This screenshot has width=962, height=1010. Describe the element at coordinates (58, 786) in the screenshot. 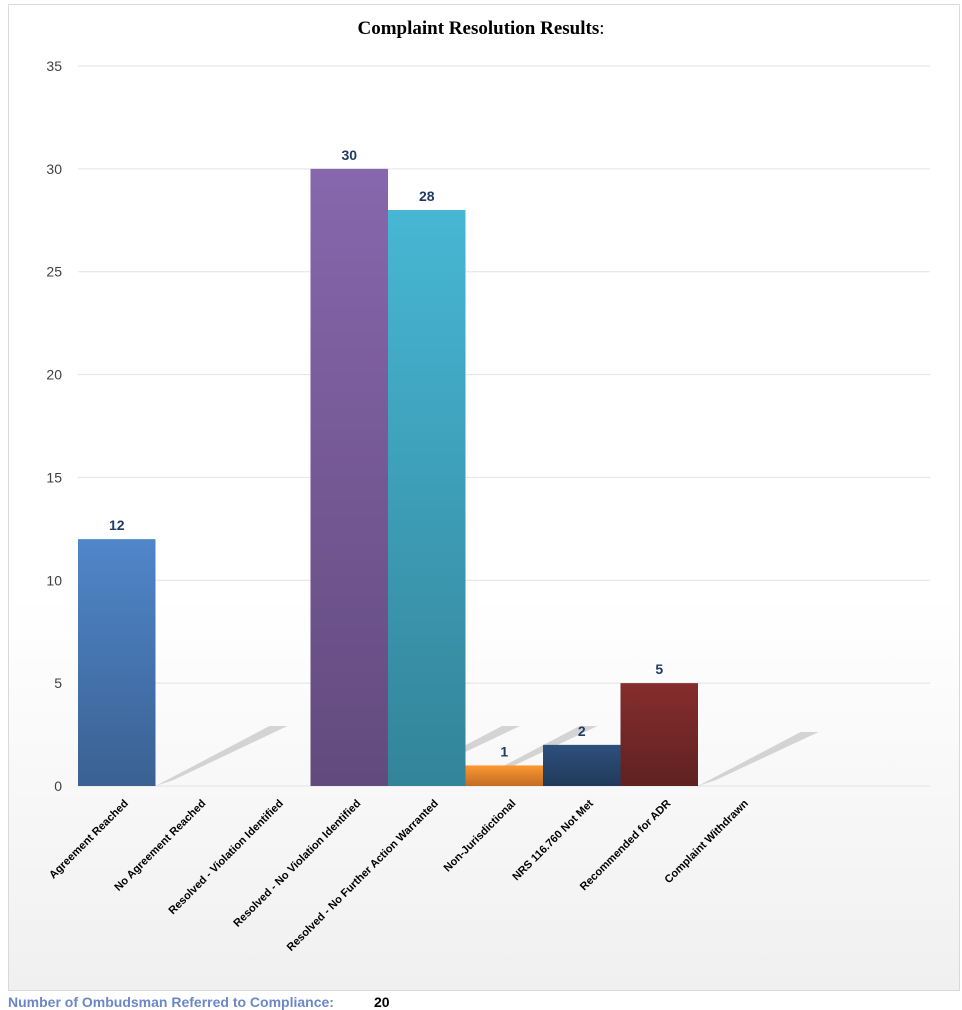

I see `y-tick-label: 0` at that location.